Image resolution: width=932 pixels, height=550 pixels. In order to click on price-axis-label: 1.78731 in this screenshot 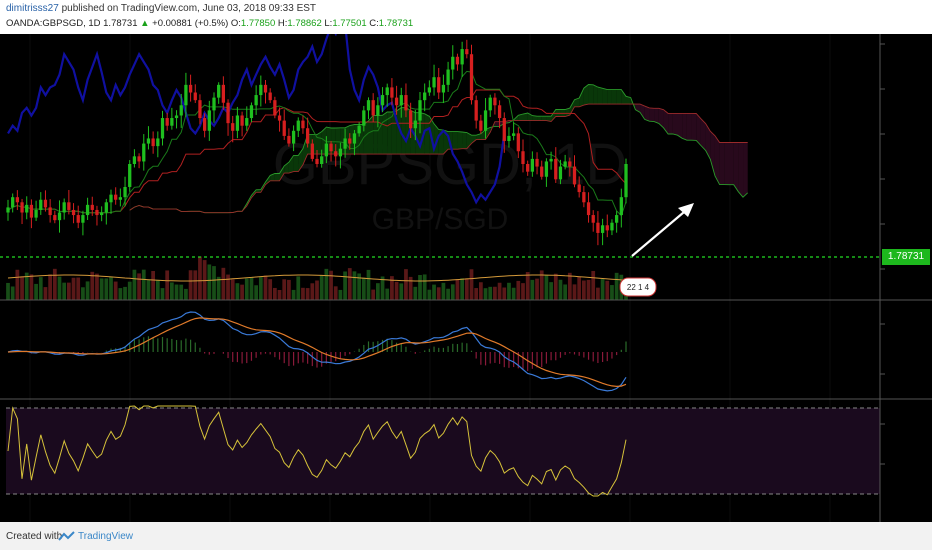, I will do `click(906, 257)`.